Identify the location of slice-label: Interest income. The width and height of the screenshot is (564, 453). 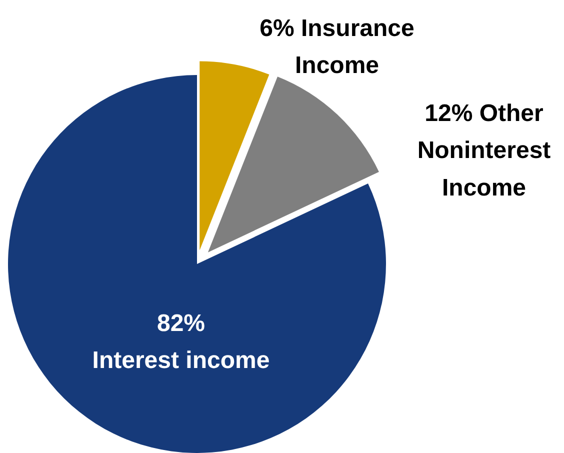
(181, 361).